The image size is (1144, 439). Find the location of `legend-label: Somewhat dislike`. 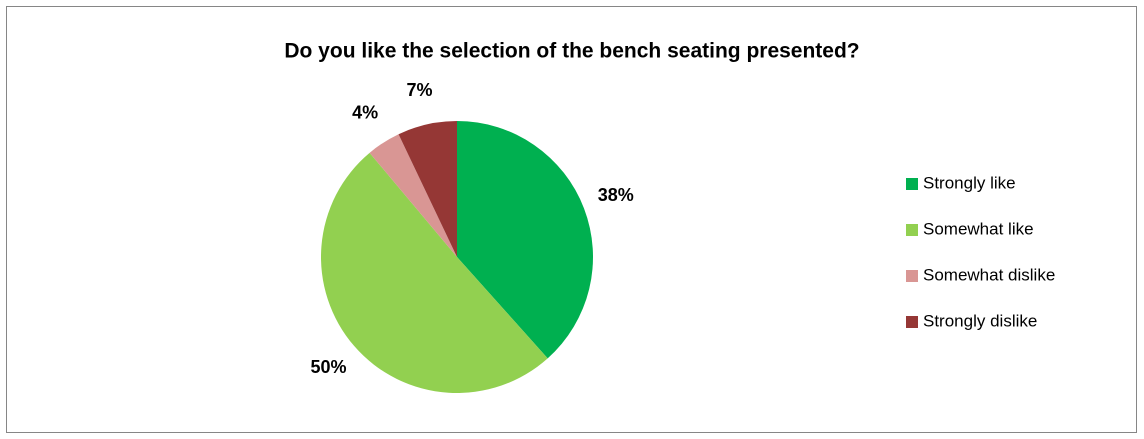

legend-label: Somewhat dislike is located at coordinates (989, 274).